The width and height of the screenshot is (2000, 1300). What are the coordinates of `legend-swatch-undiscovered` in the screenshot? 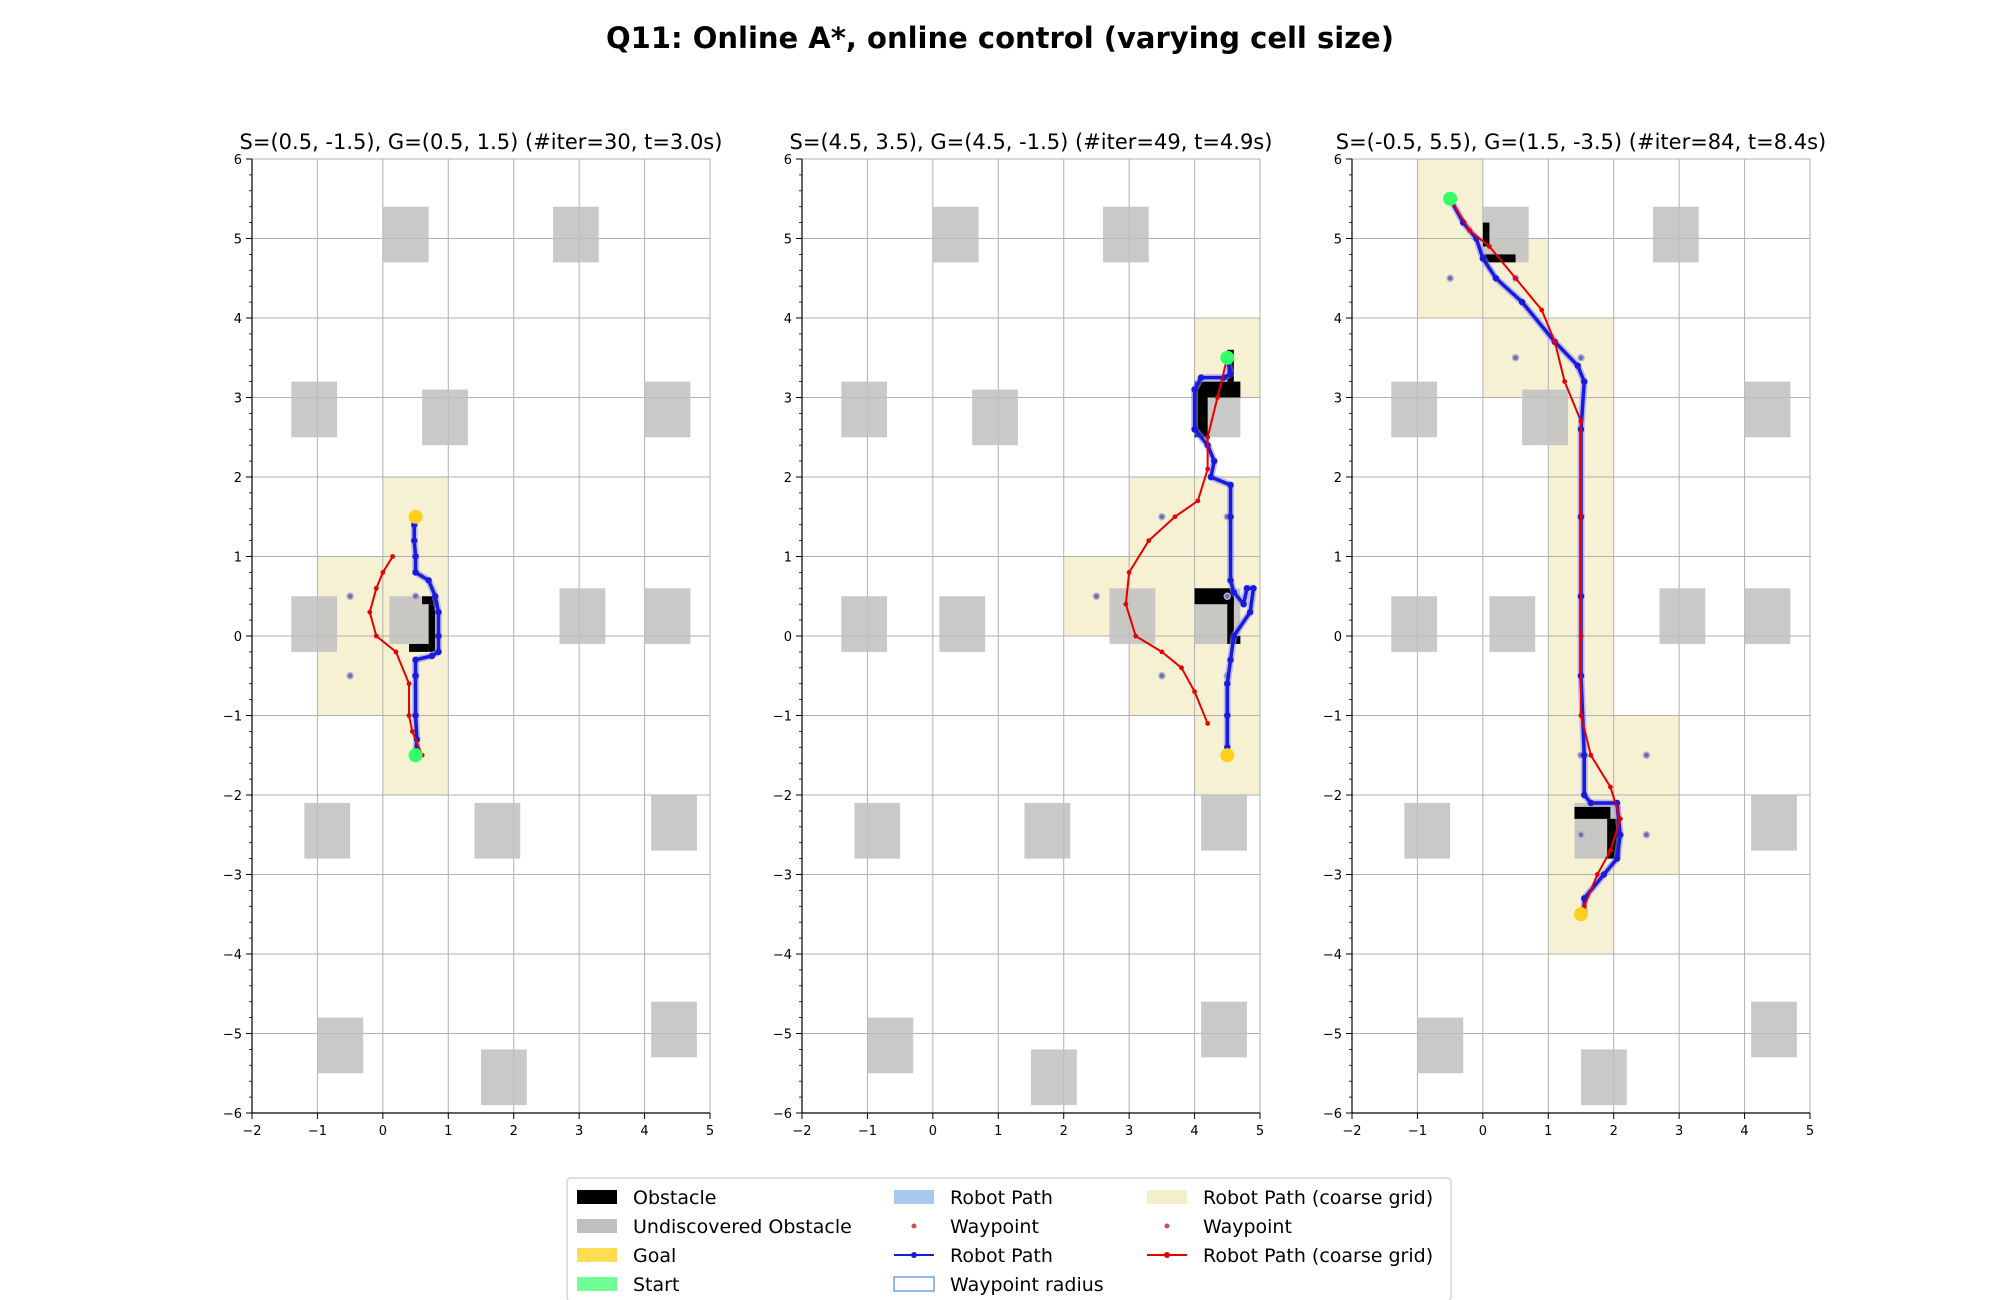 It's located at (597, 1226).